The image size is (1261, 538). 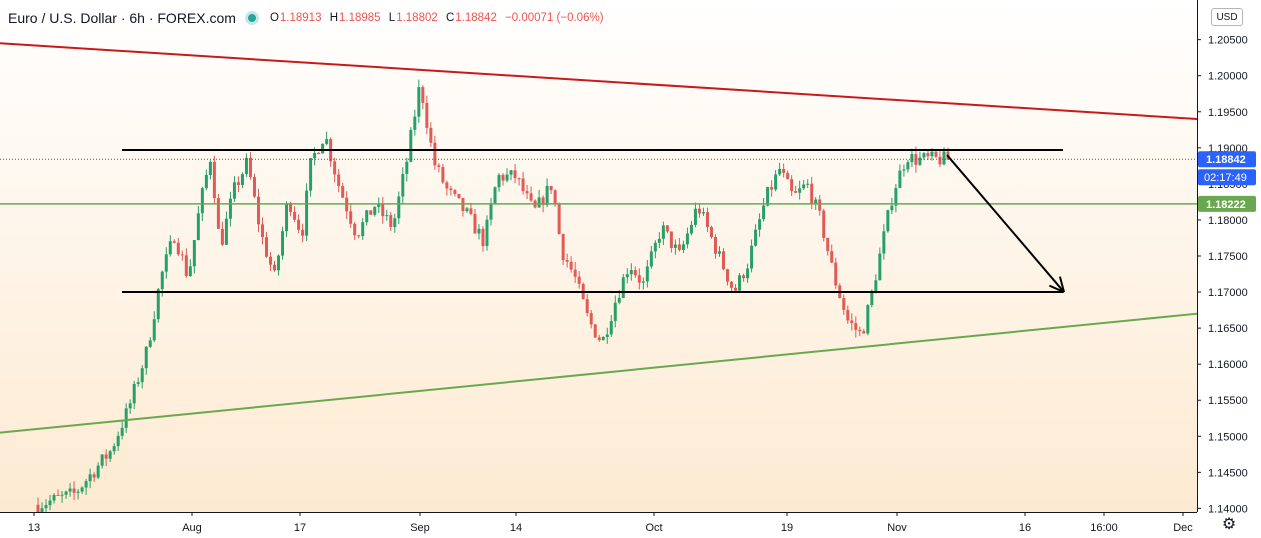 What do you see at coordinates (476, 18) in the screenshot?
I see `close-value: 1.18842` at bounding box center [476, 18].